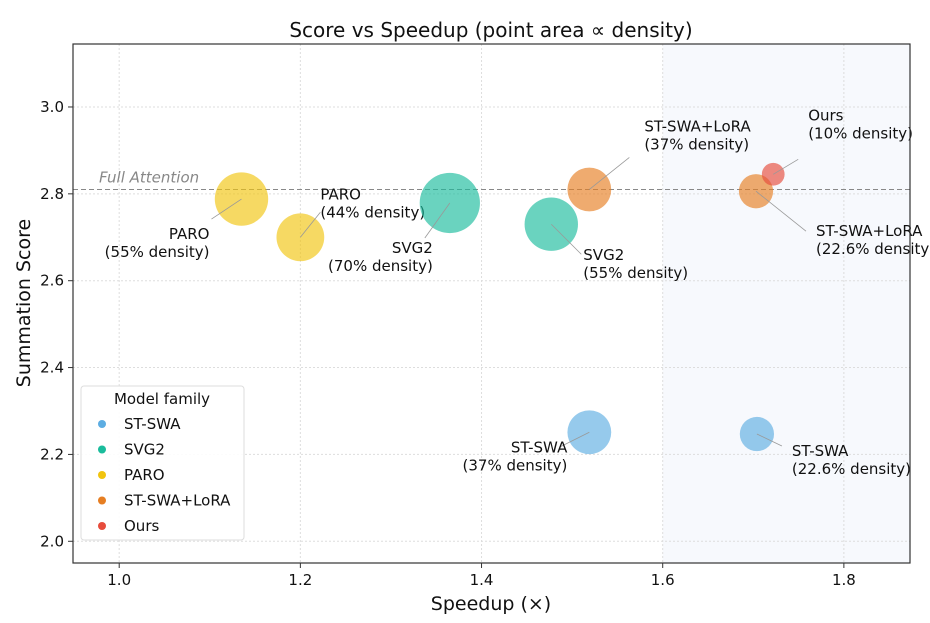 The width and height of the screenshot is (930, 623). Describe the element at coordinates (144, 475) in the screenshot. I see `legend-entry: PARO` at that location.